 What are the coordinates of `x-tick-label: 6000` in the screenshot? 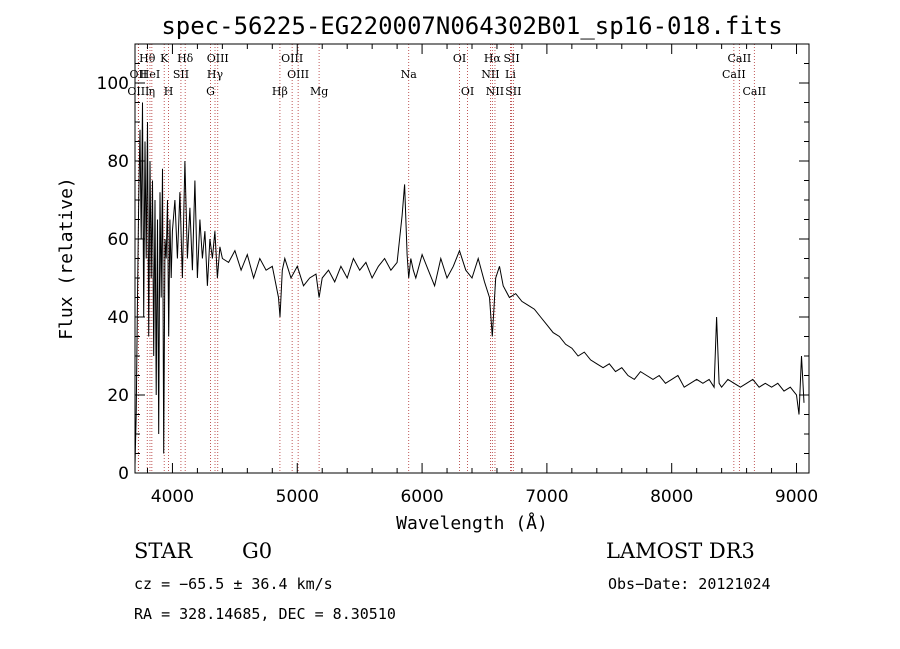 It's located at (421, 497).